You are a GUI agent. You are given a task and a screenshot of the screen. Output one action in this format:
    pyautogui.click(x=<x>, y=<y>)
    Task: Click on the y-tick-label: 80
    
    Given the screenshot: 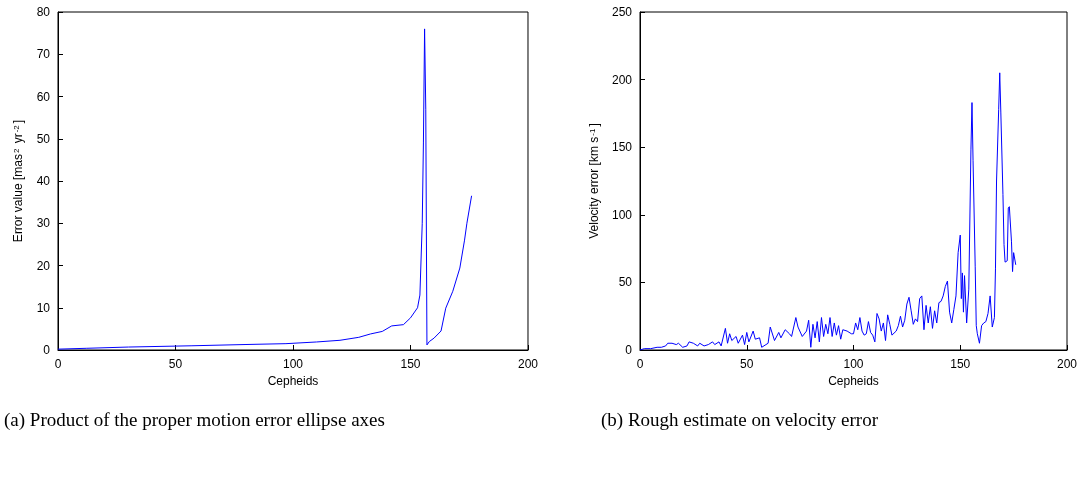 What is the action you would take?
    pyautogui.click(x=43, y=12)
    